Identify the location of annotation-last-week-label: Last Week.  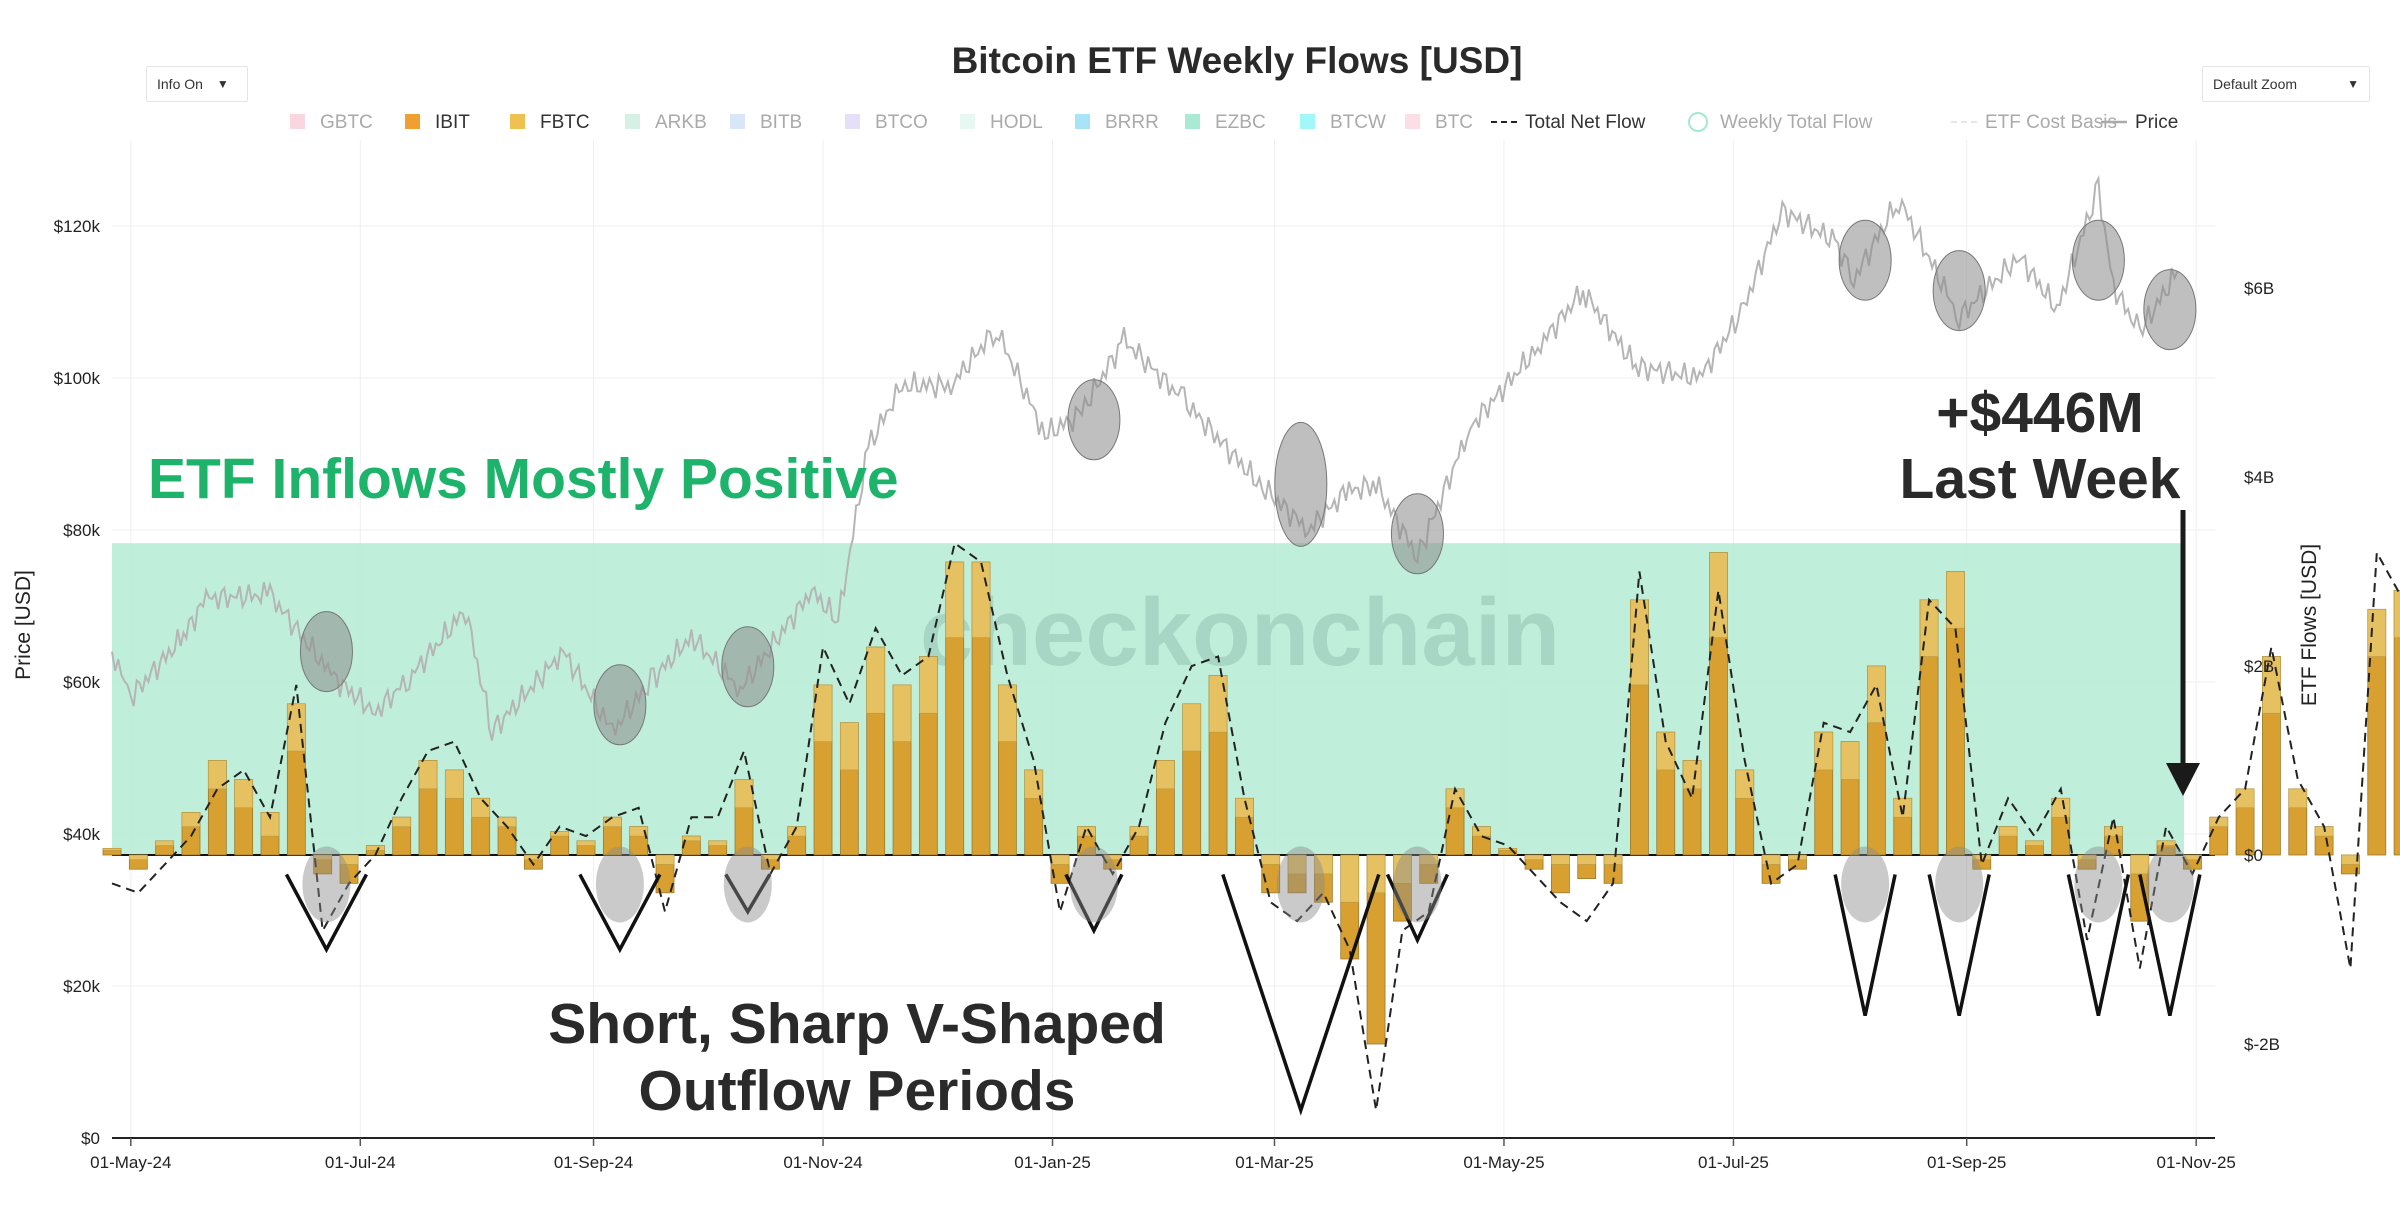
(2040, 479).